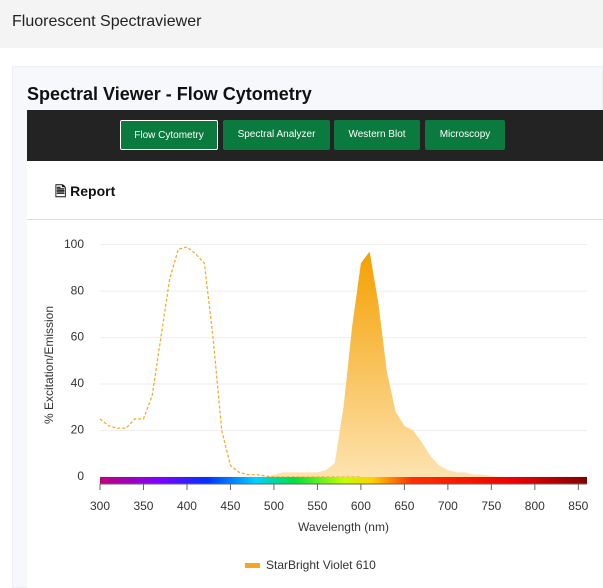  What do you see at coordinates (74, 244) in the screenshot?
I see `y-tick-label: 100` at bounding box center [74, 244].